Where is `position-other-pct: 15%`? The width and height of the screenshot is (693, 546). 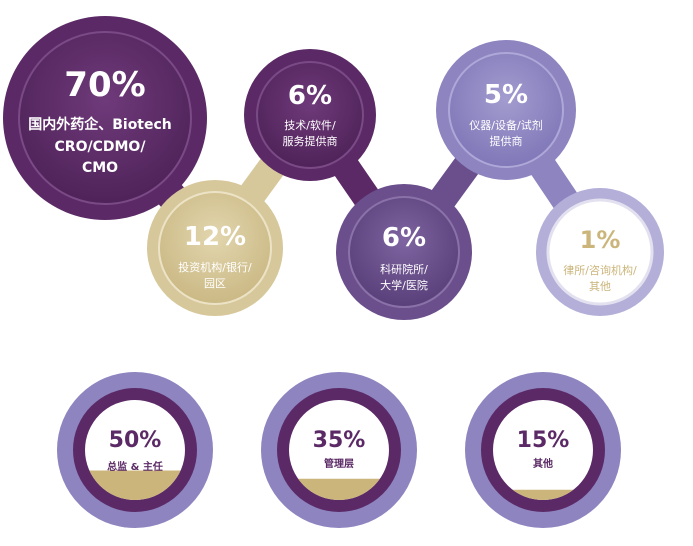 position-other-pct: 15% is located at coordinates (543, 440).